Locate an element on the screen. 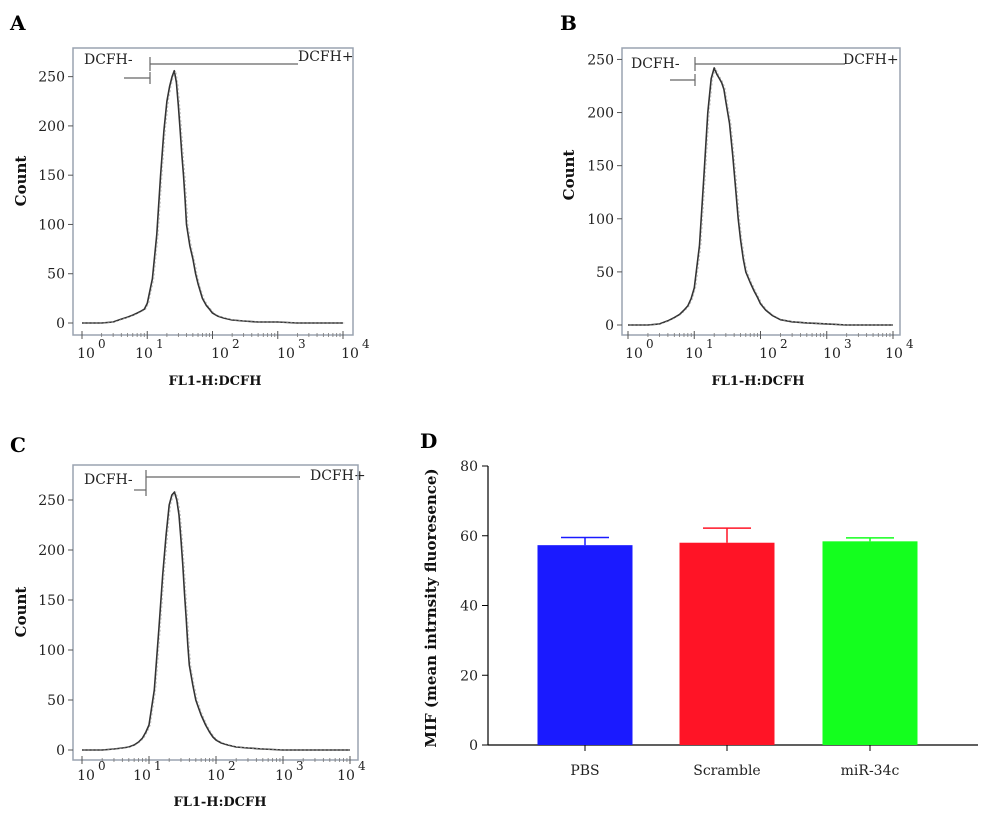  panel-letter-b: B is located at coordinates (568, 23).